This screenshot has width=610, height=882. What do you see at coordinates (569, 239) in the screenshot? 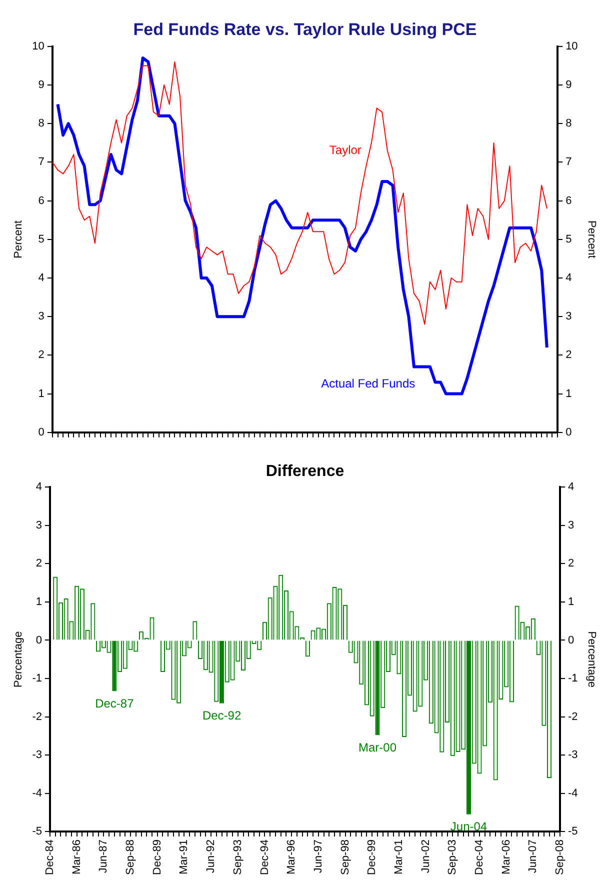
I see `y2-tick-label: 5` at bounding box center [569, 239].